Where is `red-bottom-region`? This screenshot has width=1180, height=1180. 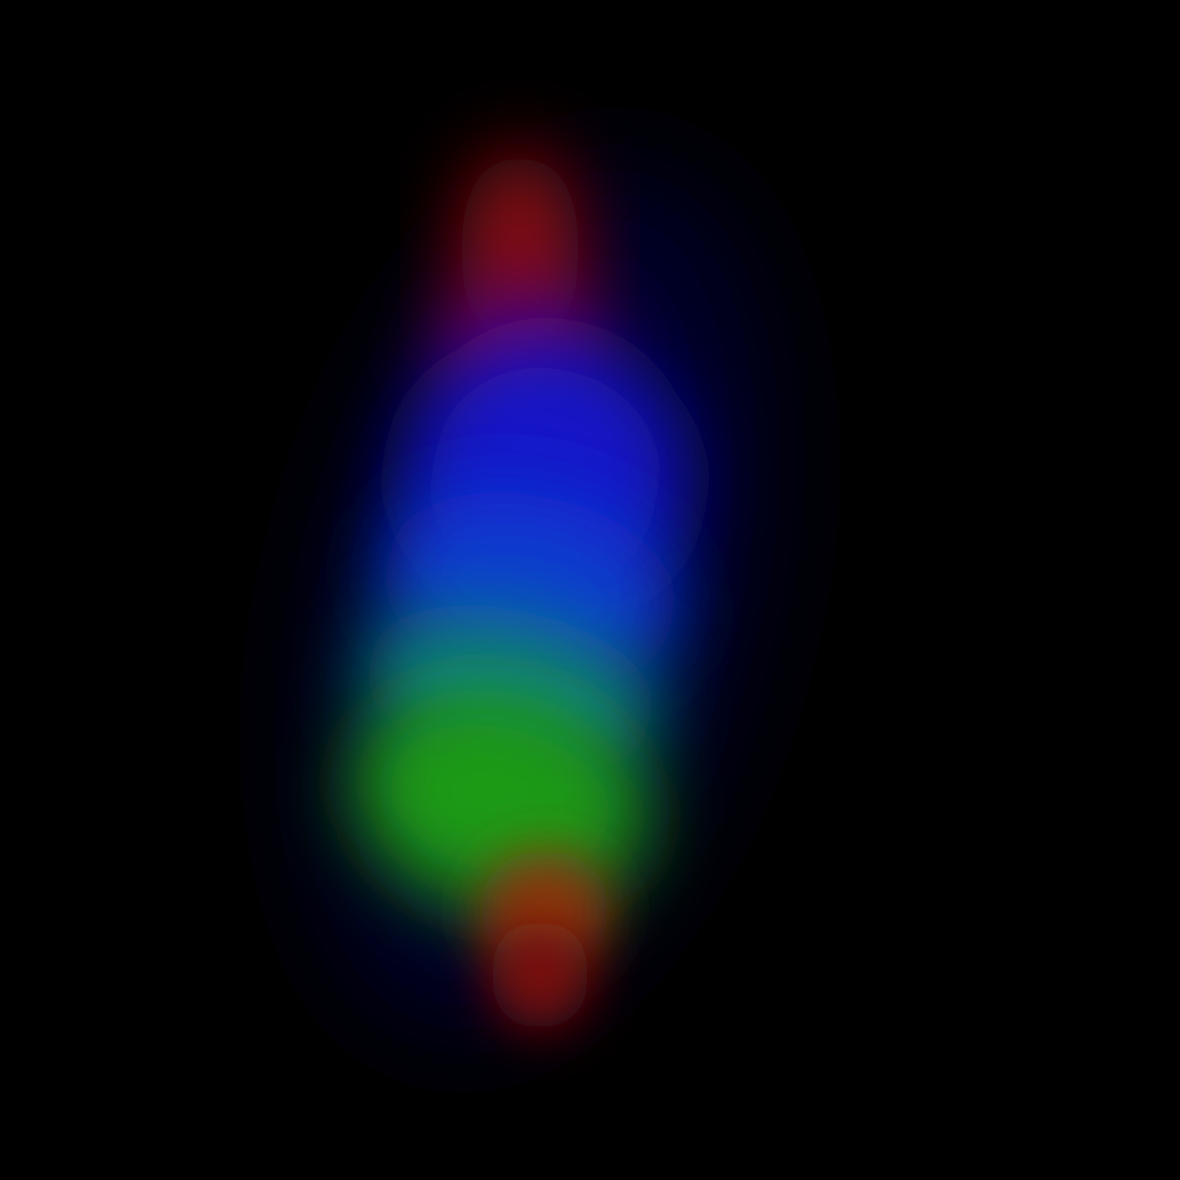
red-bottom-region is located at coordinates (540, 975).